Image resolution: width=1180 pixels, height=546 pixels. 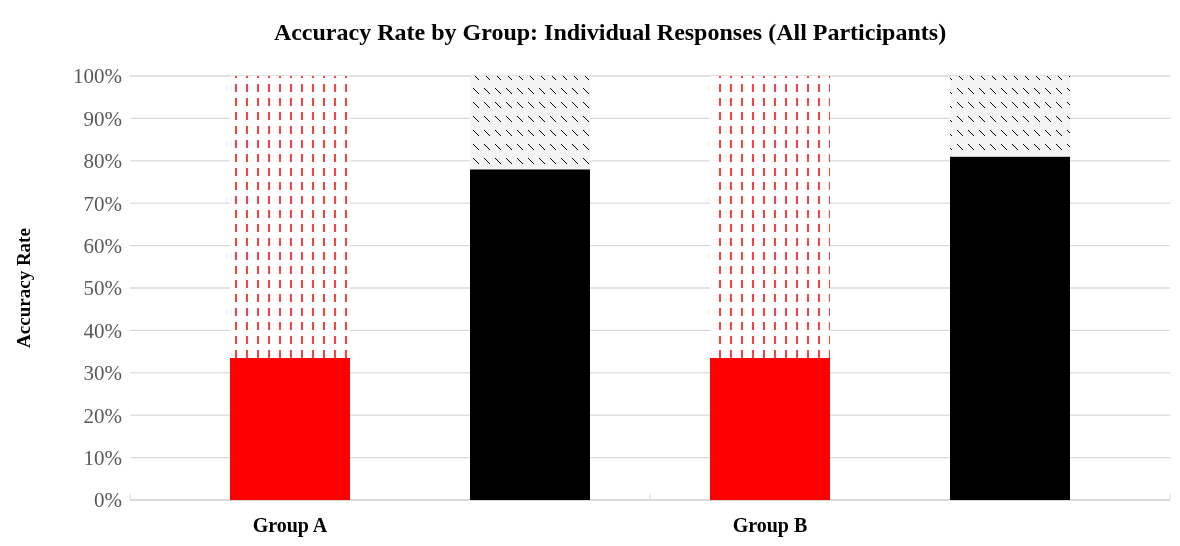 I want to click on y-tick-label: 50%, so click(x=102, y=288).